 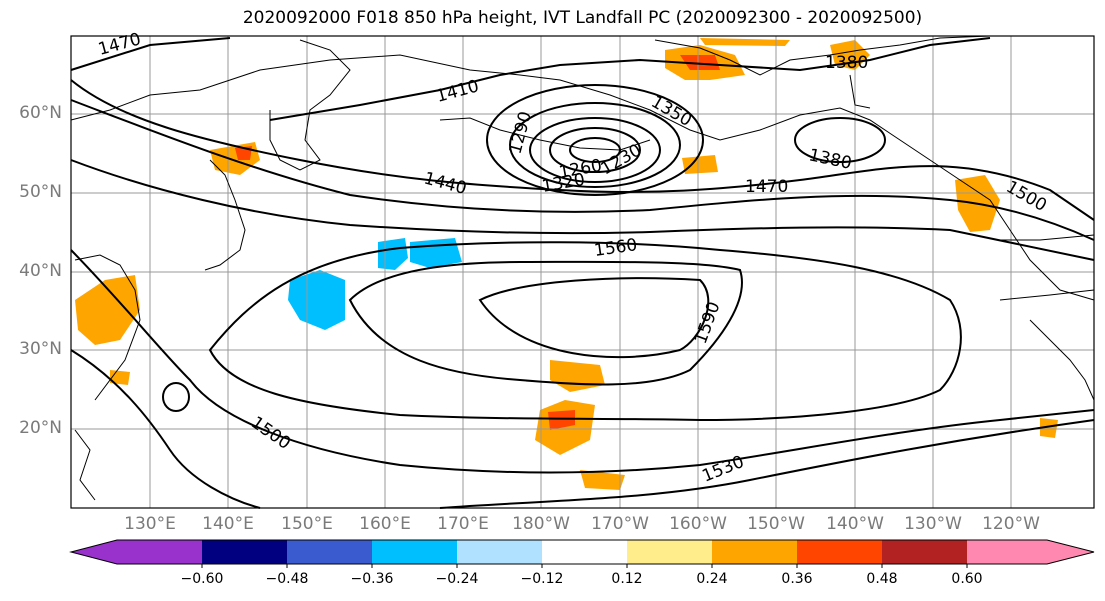 What do you see at coordinates (40, 192) in the screenshot?
I see `lat-label: 50°N` at bounding box center [40, 192].